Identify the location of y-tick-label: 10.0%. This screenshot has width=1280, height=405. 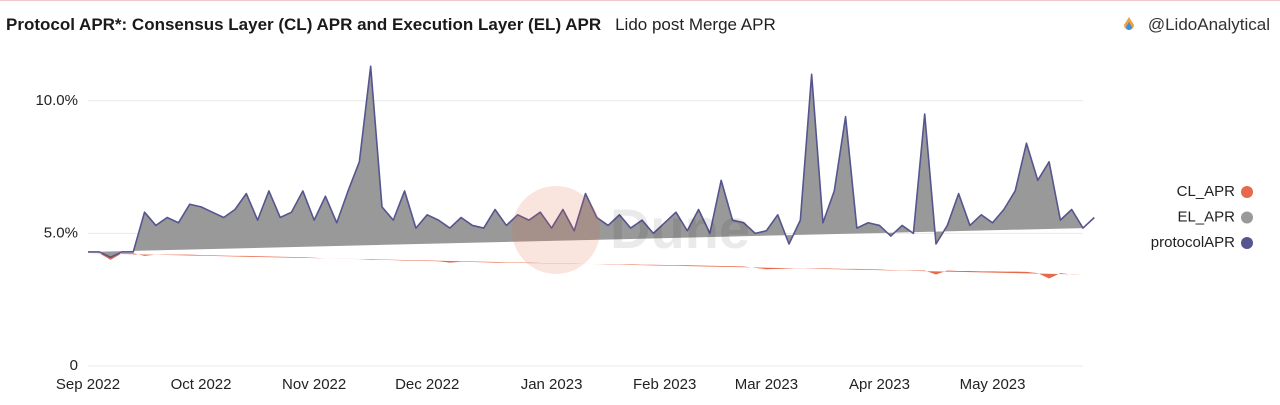
(56, 100).